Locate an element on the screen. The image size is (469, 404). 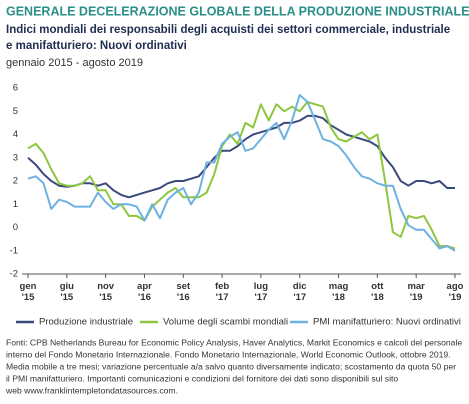
y-tick-label: 4 is located at coordinates (15, 134).